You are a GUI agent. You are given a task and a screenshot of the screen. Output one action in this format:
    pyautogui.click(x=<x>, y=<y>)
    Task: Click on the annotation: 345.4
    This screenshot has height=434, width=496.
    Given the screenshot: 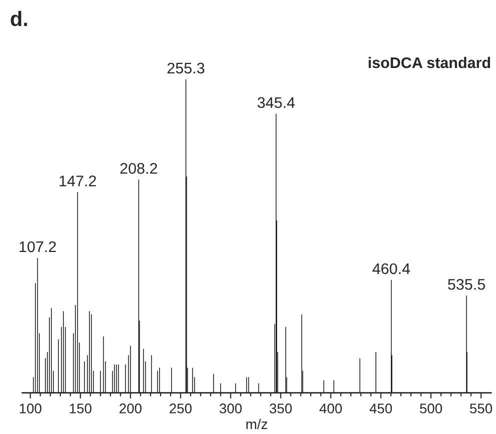 What is the action you would take?
    pyautogui.click(x=276, y=102)
    